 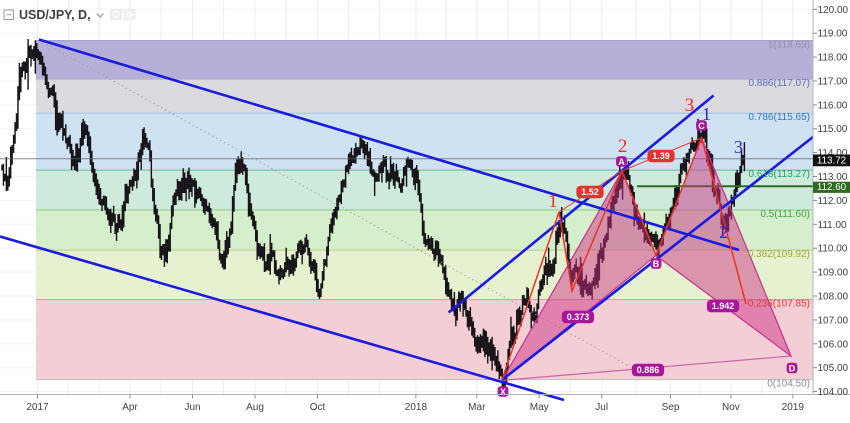 What do you see at coordinates (833, 82) in the screenshot?
I see `svg-text: 117.00` at bounding box center [833, 82].